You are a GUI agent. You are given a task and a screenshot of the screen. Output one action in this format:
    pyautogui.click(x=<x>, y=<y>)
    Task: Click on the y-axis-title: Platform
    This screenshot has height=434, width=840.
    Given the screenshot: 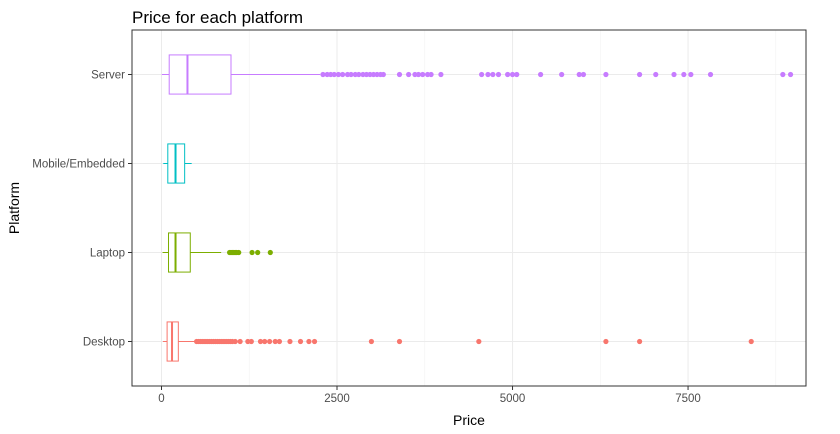 What is the action you would take?
    pyautogui.click(x=14, y=208)
    